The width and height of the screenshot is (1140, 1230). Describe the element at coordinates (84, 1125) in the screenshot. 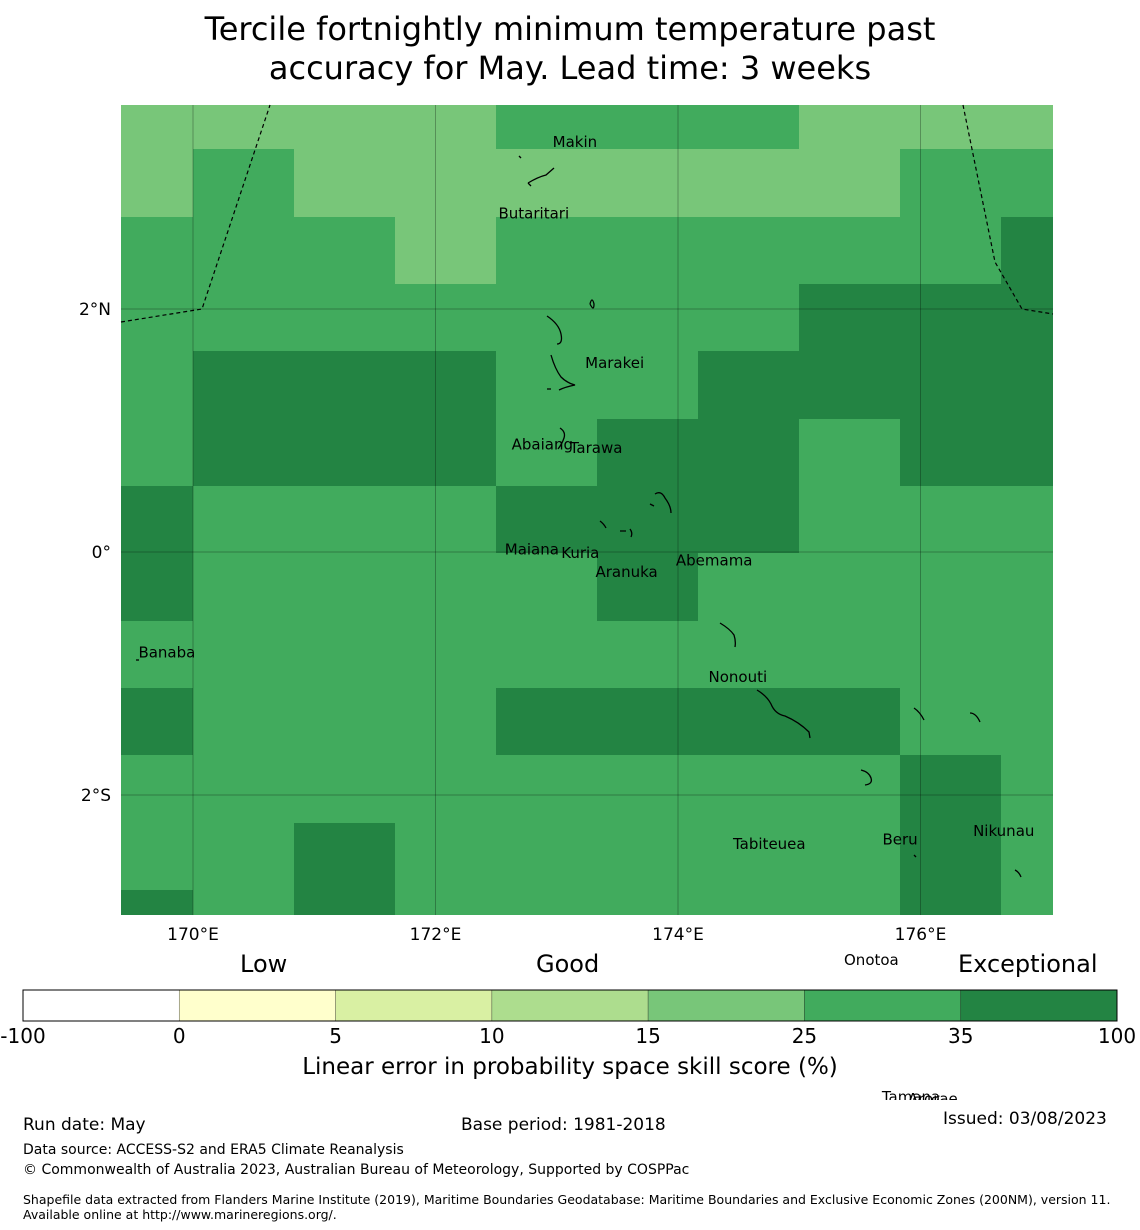

I see `run-date: Run date: May` at that location.